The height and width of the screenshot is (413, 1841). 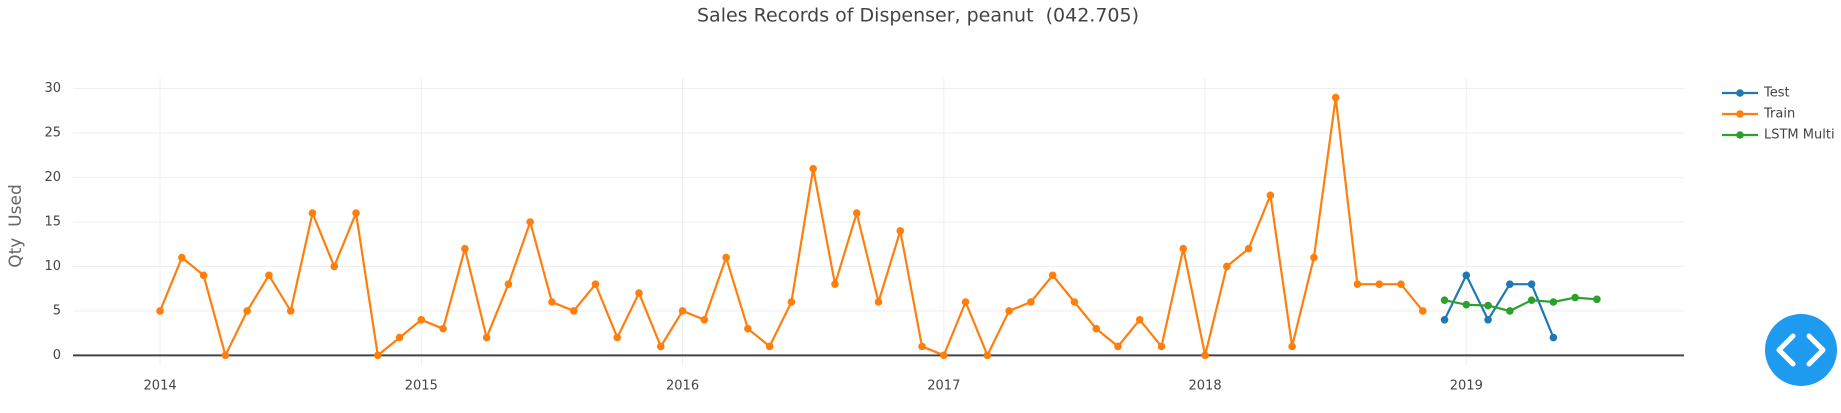 What do you see at coordinates (16, 225) in the screenshot?
I see `y-axis-title: Qty Used` at bounding box center [16, 225].